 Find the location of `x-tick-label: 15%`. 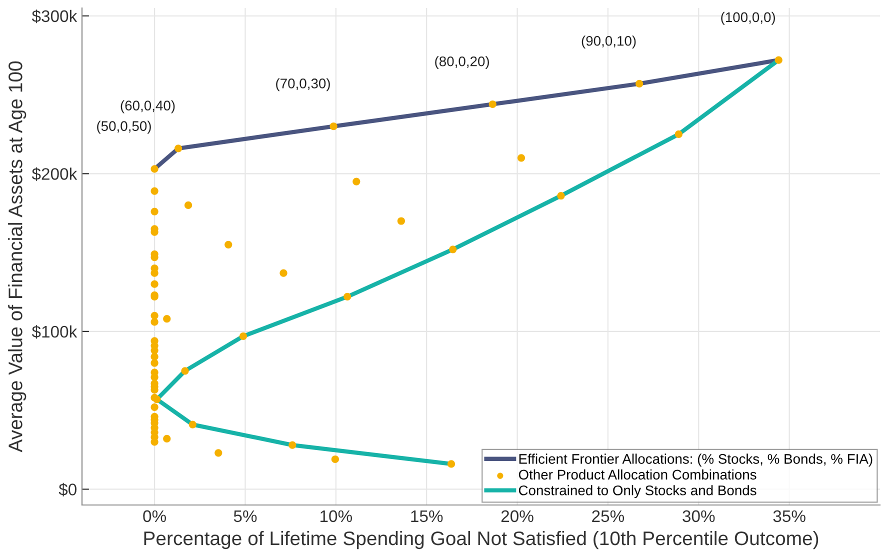

x-tick-label: 15% is located at coordinates (427, 516).